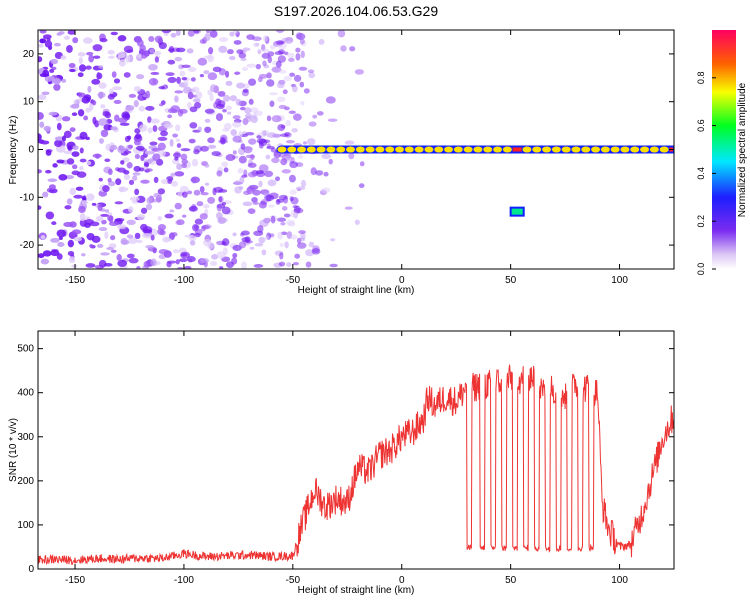 Image resolution: width=750 pixels, height=600 pixels. I want to click on offset-tone, so click(517, 211).